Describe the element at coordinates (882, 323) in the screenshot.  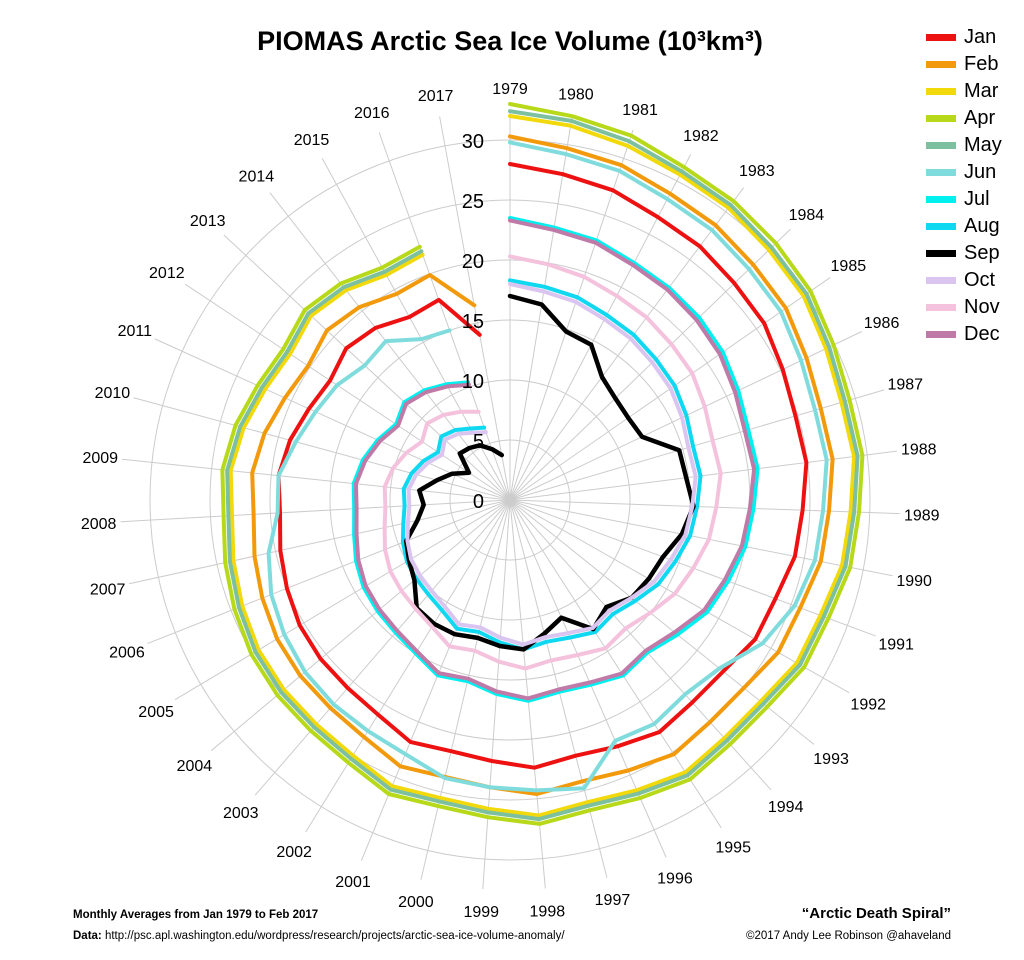
I see `year-label-1986: 1986` at that location.